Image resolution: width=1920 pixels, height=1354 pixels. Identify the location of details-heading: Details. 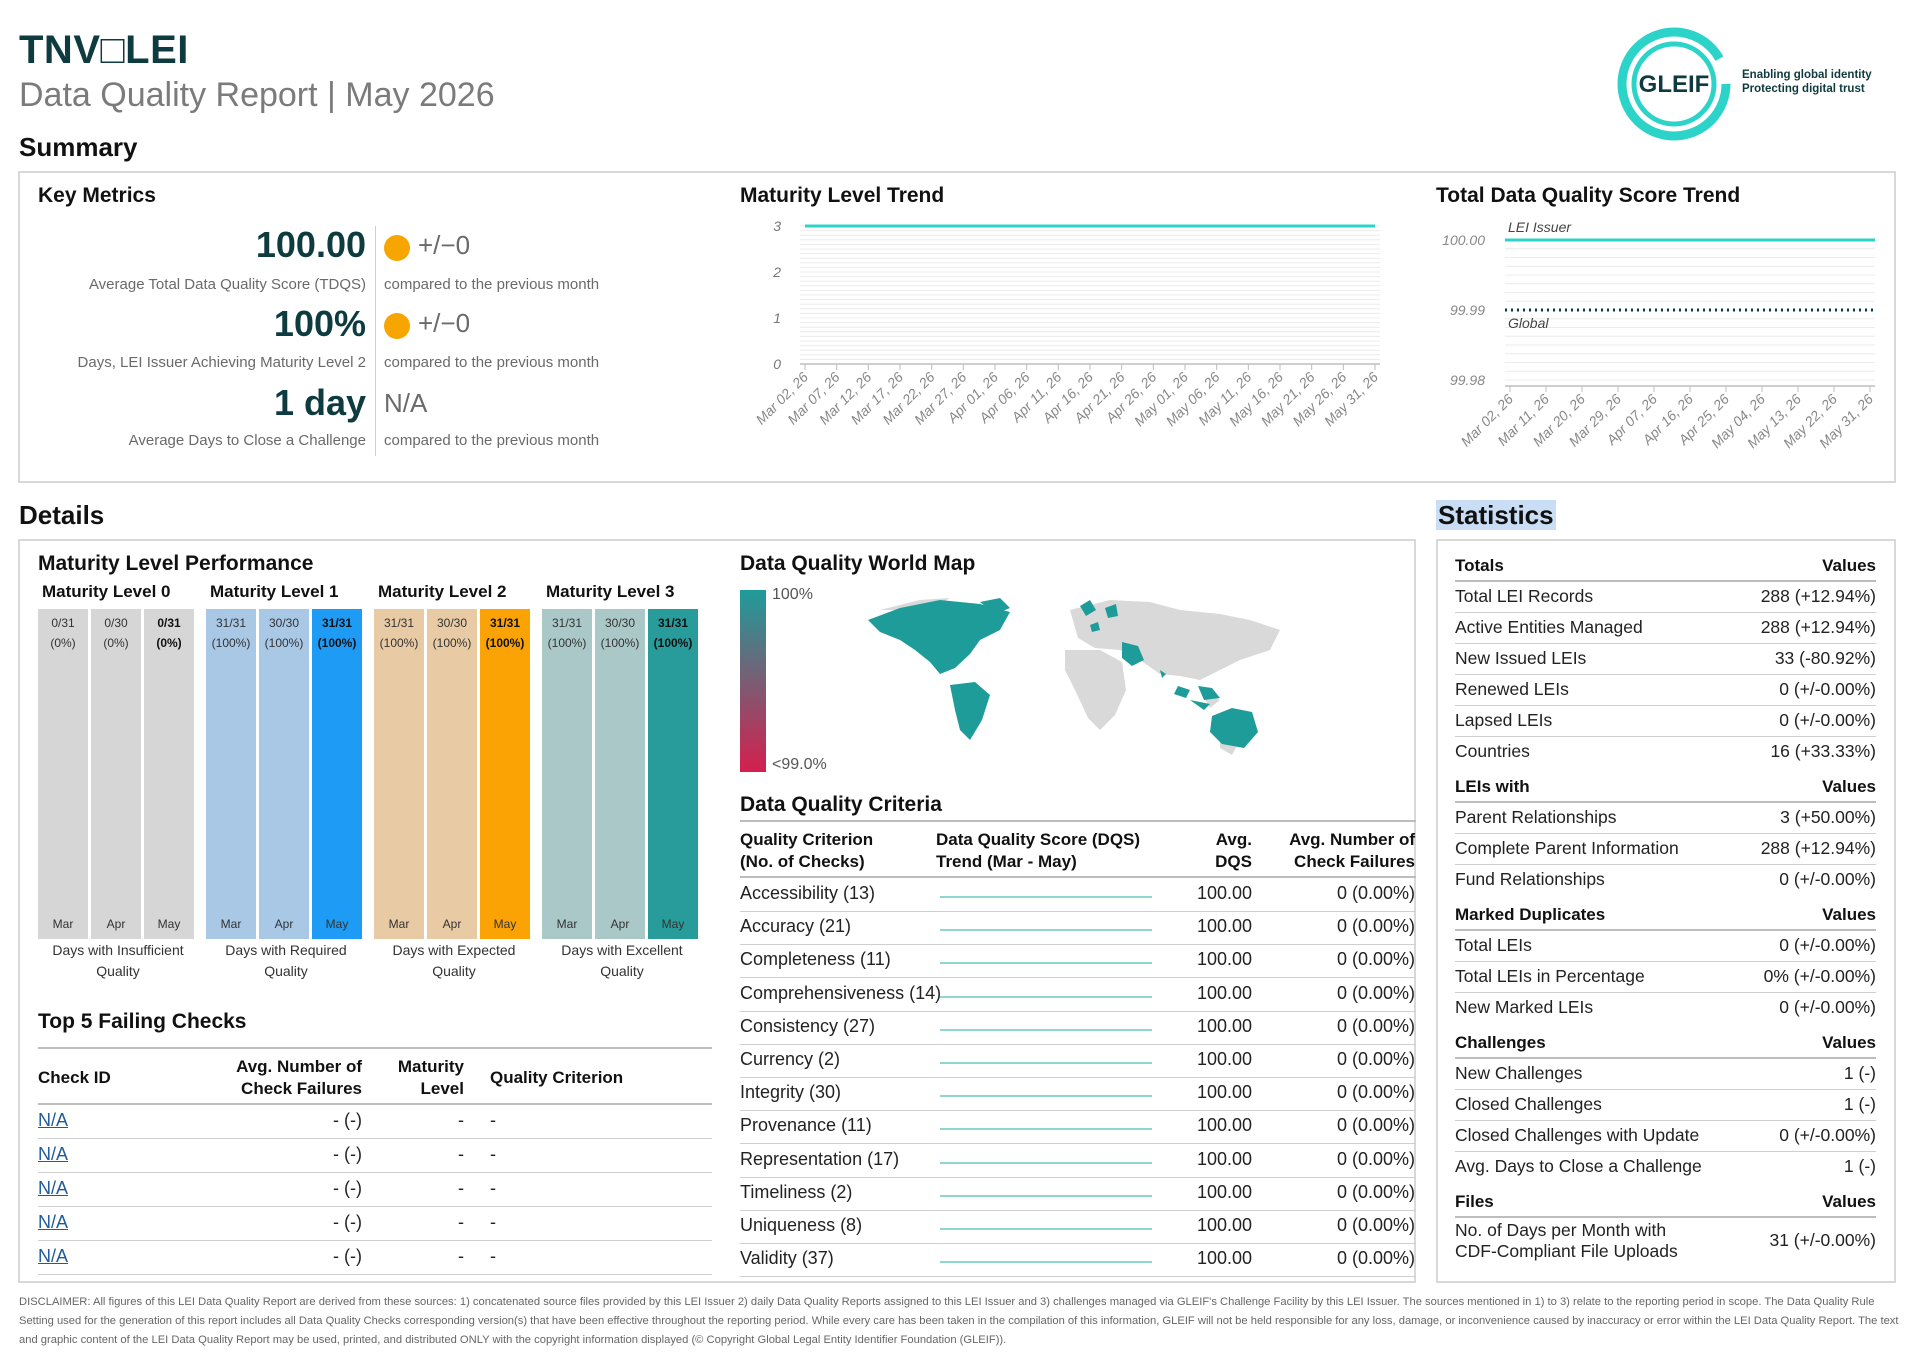
(62, 515).